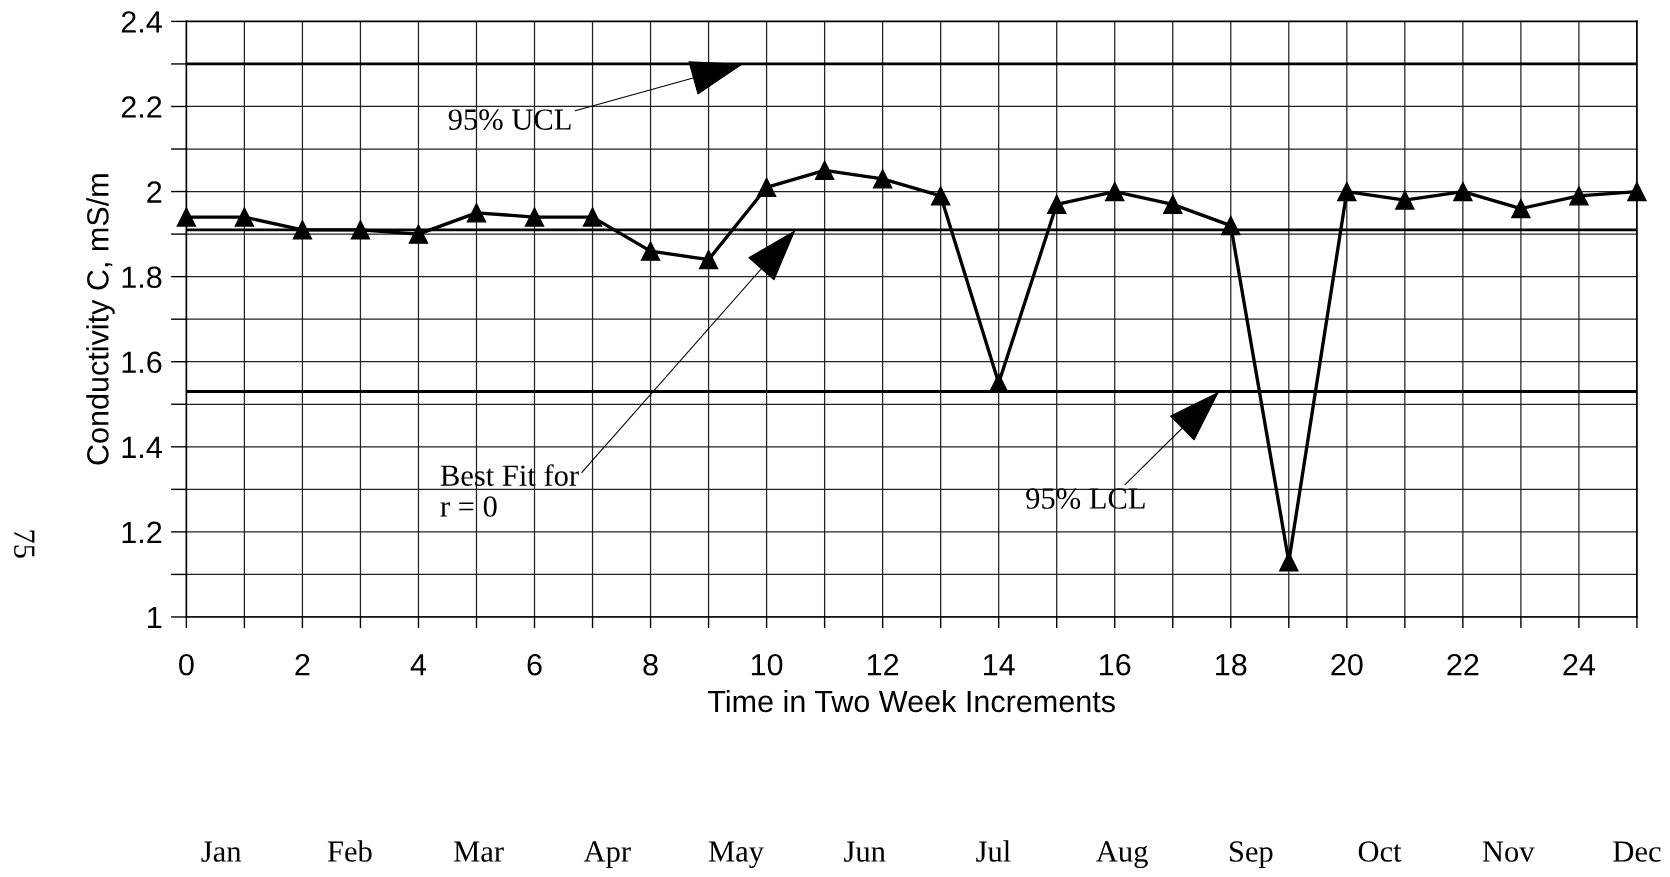  I want to click on y-tick-label: 1.8, so click(142, 277).